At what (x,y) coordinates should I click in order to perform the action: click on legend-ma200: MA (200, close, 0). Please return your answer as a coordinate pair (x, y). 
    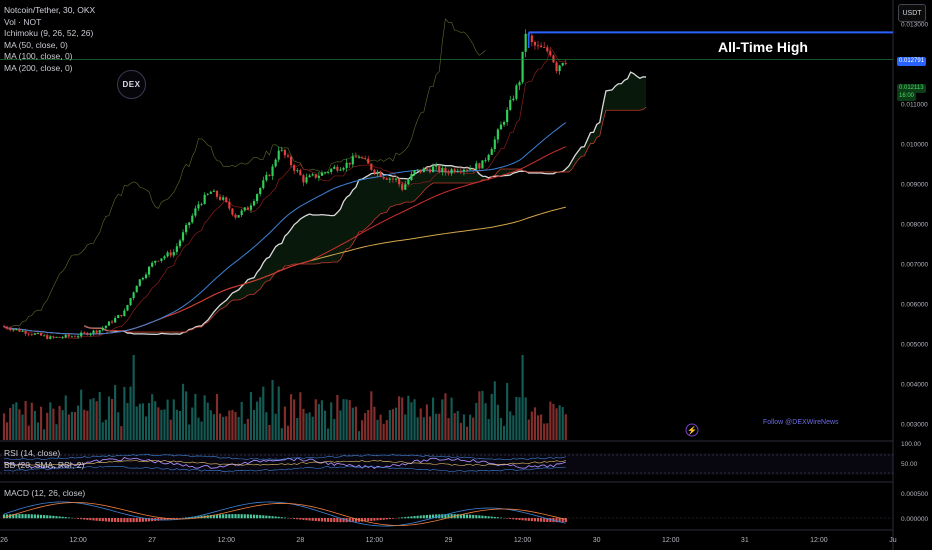
    Looking at the image, I should click on (38, 67).